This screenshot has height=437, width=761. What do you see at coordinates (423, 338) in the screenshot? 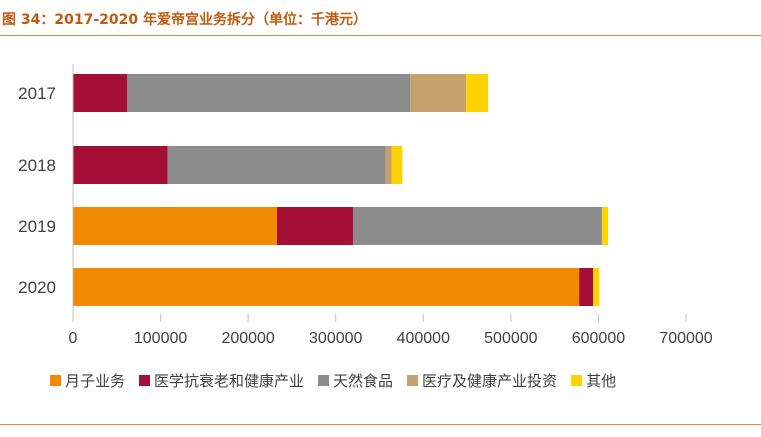
I see `x-tick-label-4: 400000` at bounding box center [423, 338].